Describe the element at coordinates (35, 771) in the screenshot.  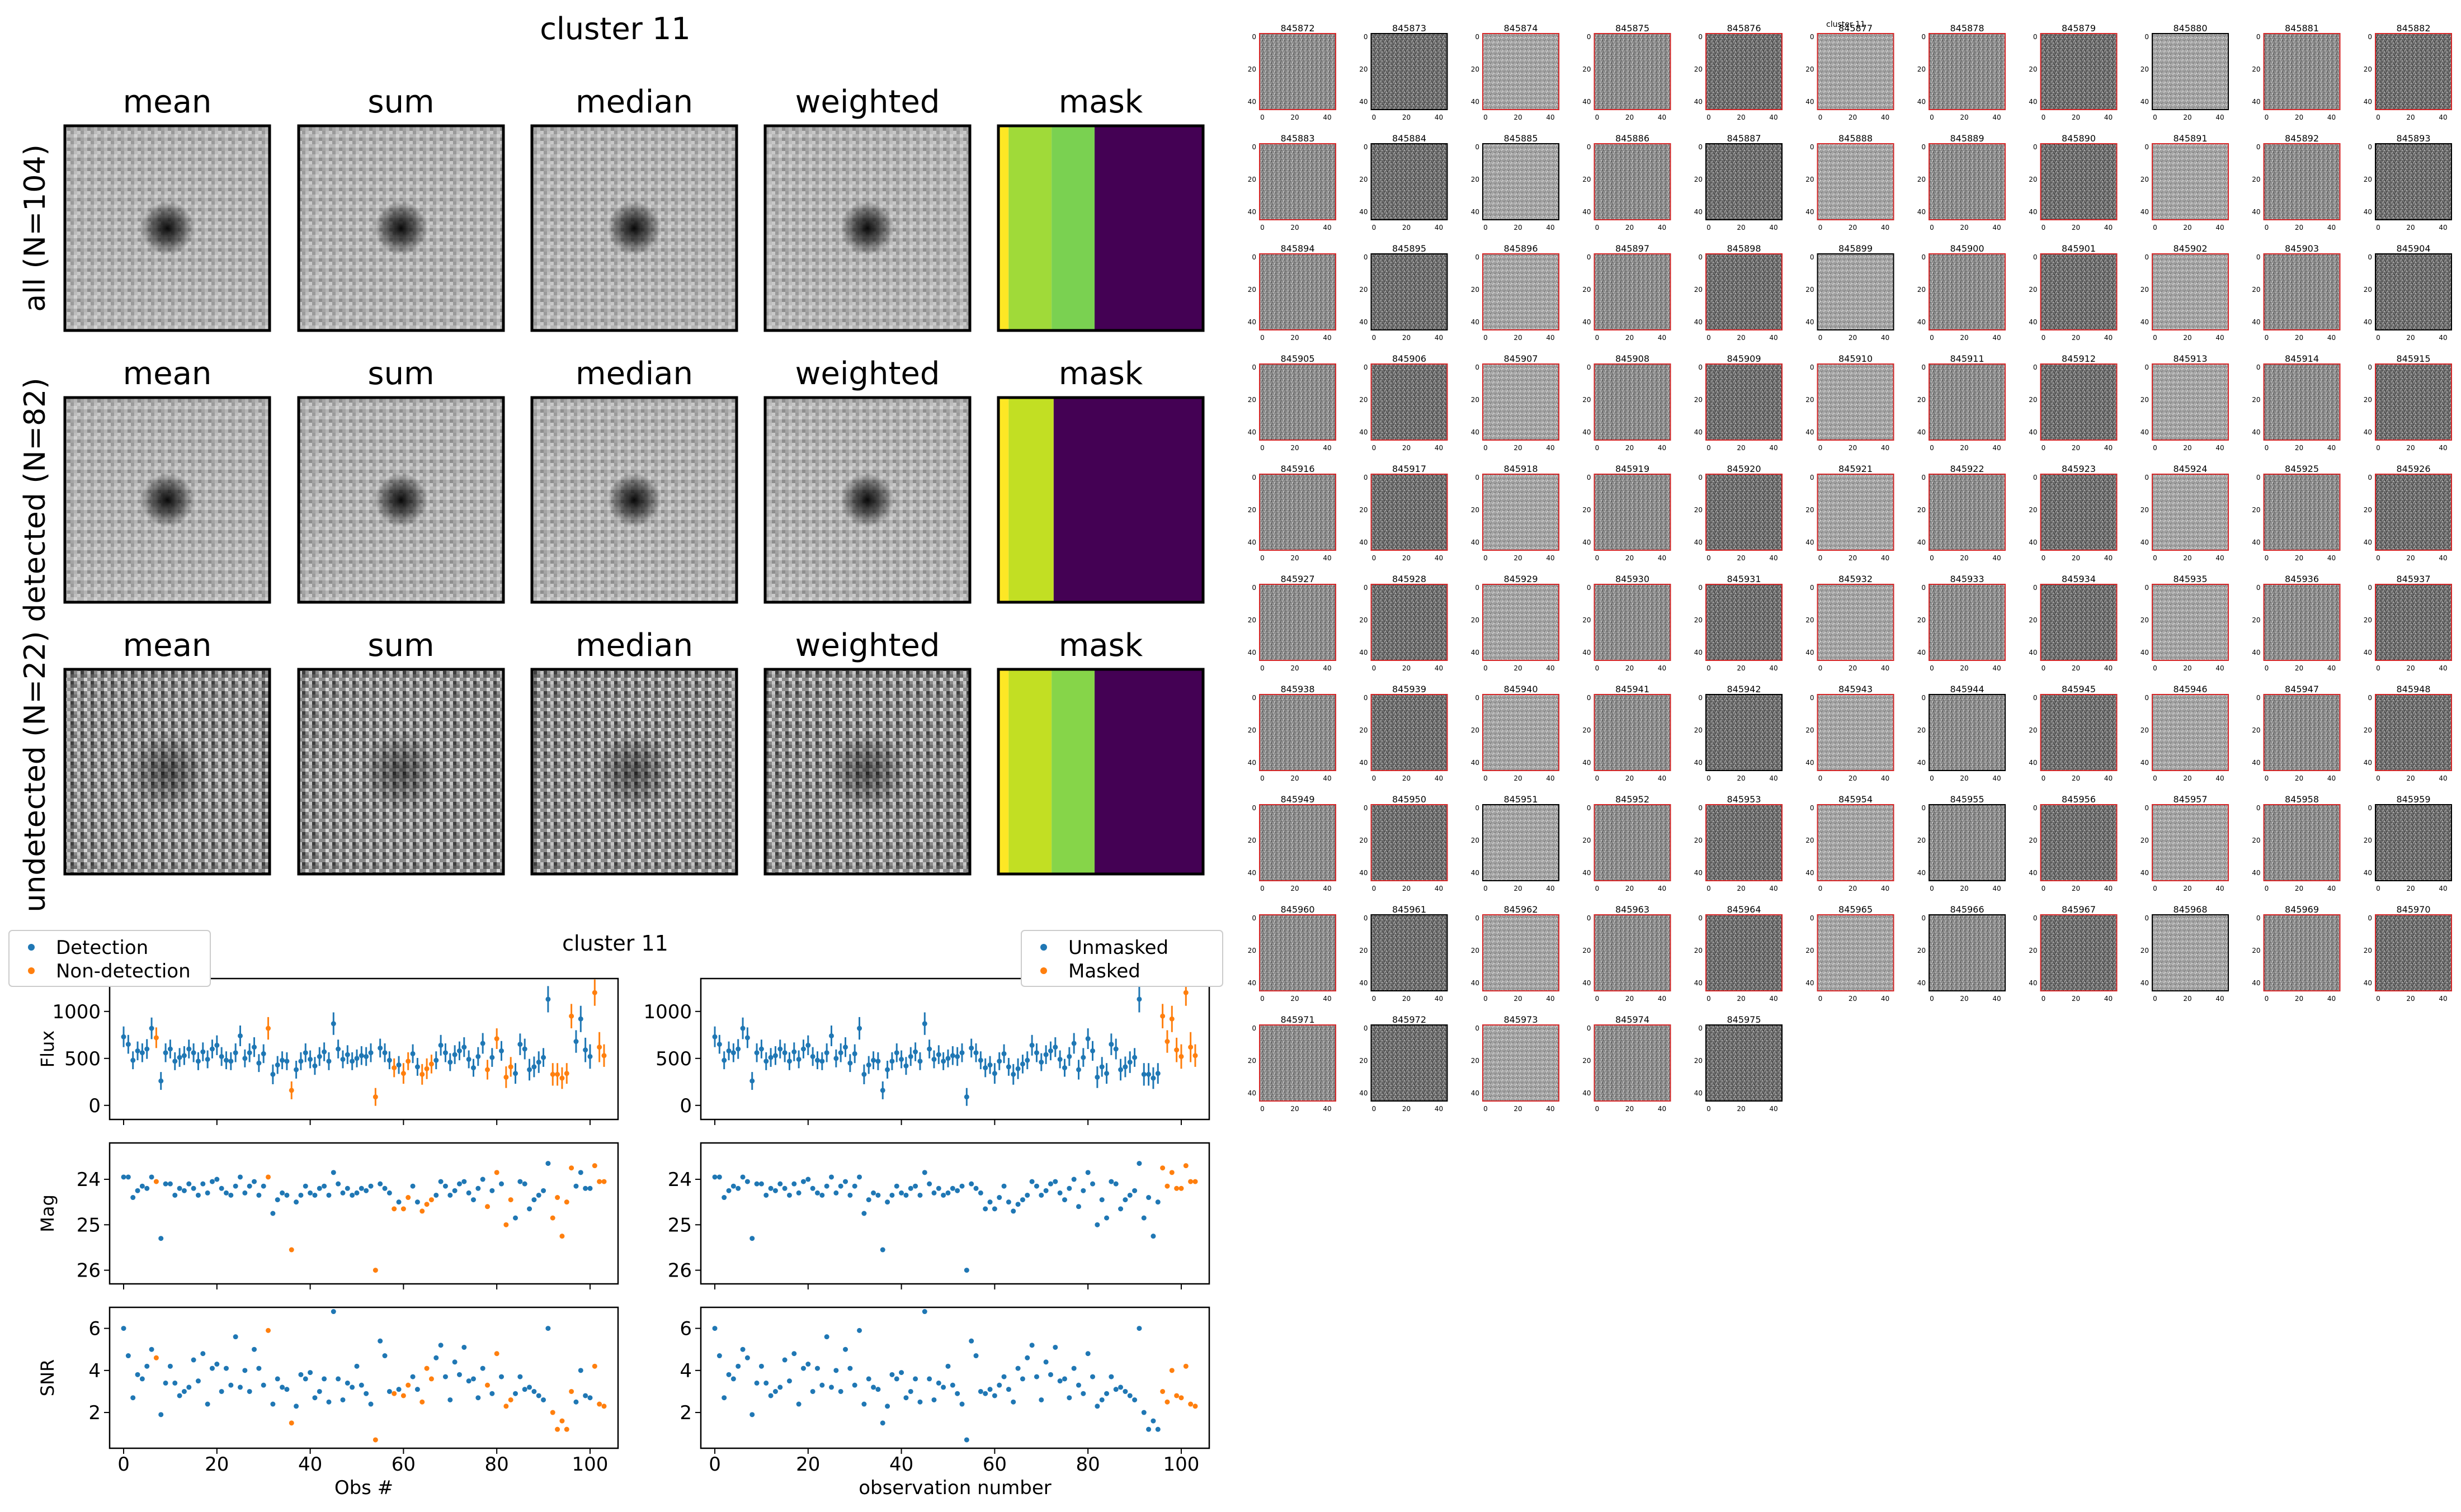
I see `row-label: undetected (N=22)` at that location.